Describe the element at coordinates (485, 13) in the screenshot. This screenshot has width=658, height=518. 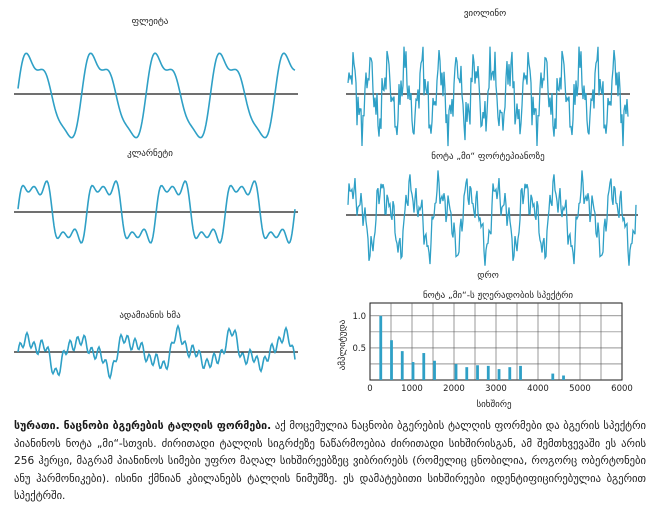
I see `violin-title: ვიოლინო` at that location.